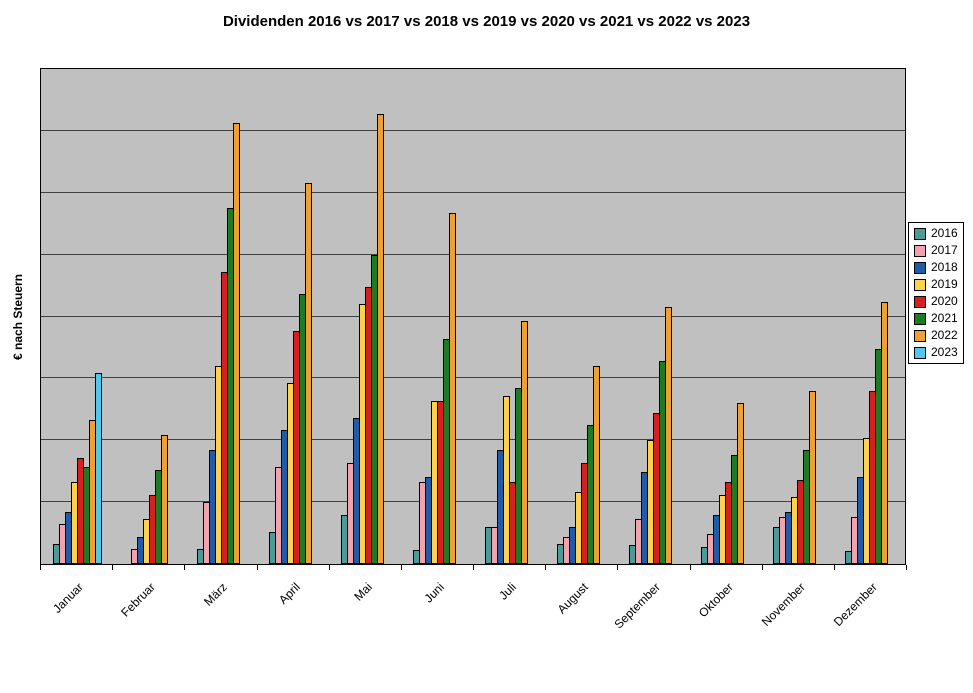 The height and width of the screenshot is (693, 973). I want to click on bar-group-dezember, so click(869, 316).